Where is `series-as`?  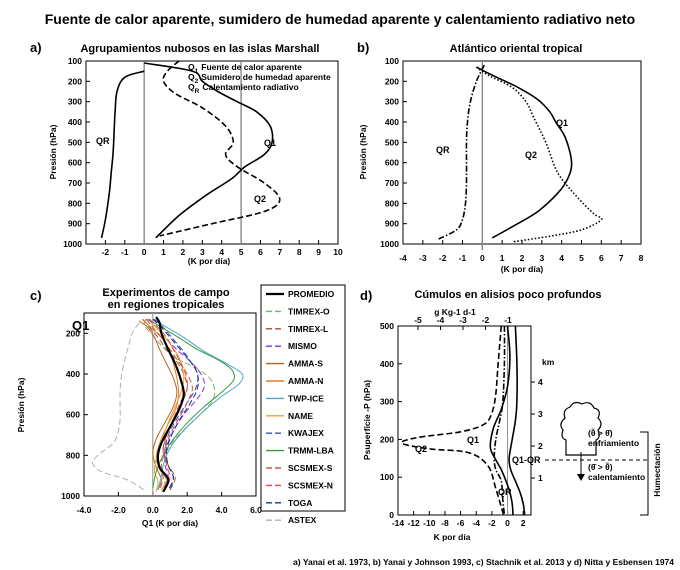
series-as is located at coordinates (158, 405).